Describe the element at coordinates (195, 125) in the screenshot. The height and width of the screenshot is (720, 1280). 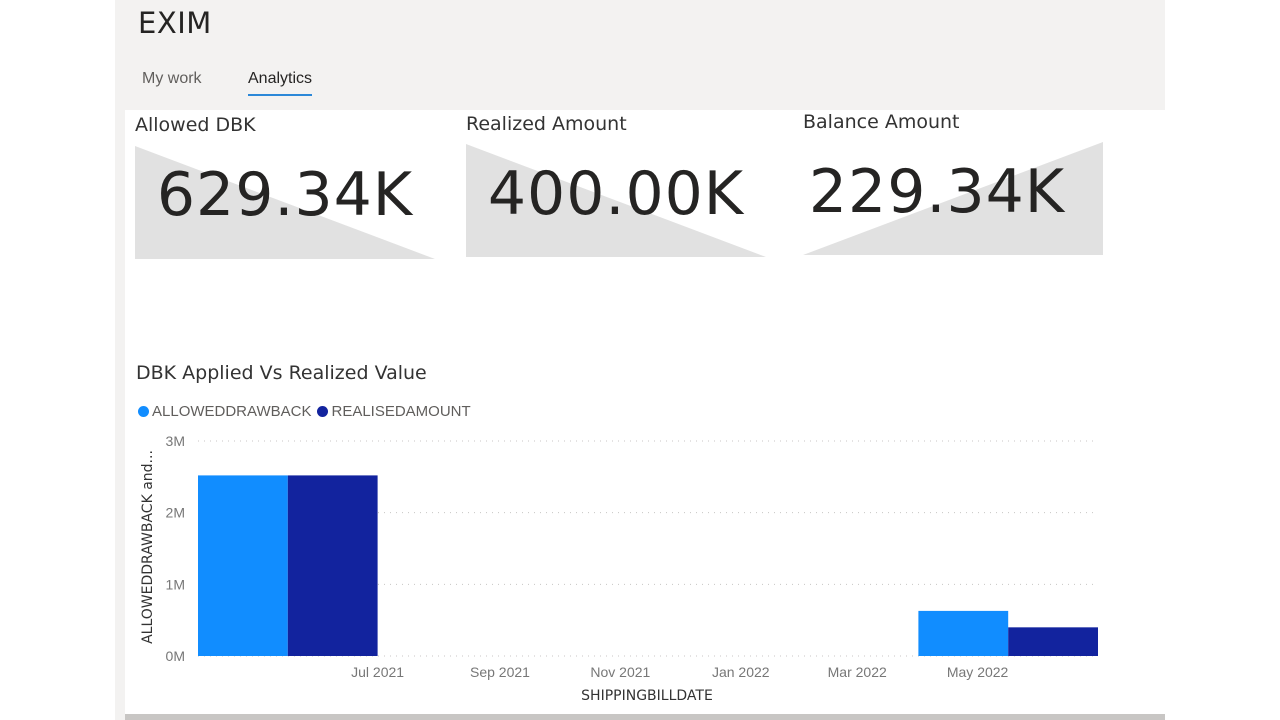
I see `card-label: Allowed DBK` at that location.